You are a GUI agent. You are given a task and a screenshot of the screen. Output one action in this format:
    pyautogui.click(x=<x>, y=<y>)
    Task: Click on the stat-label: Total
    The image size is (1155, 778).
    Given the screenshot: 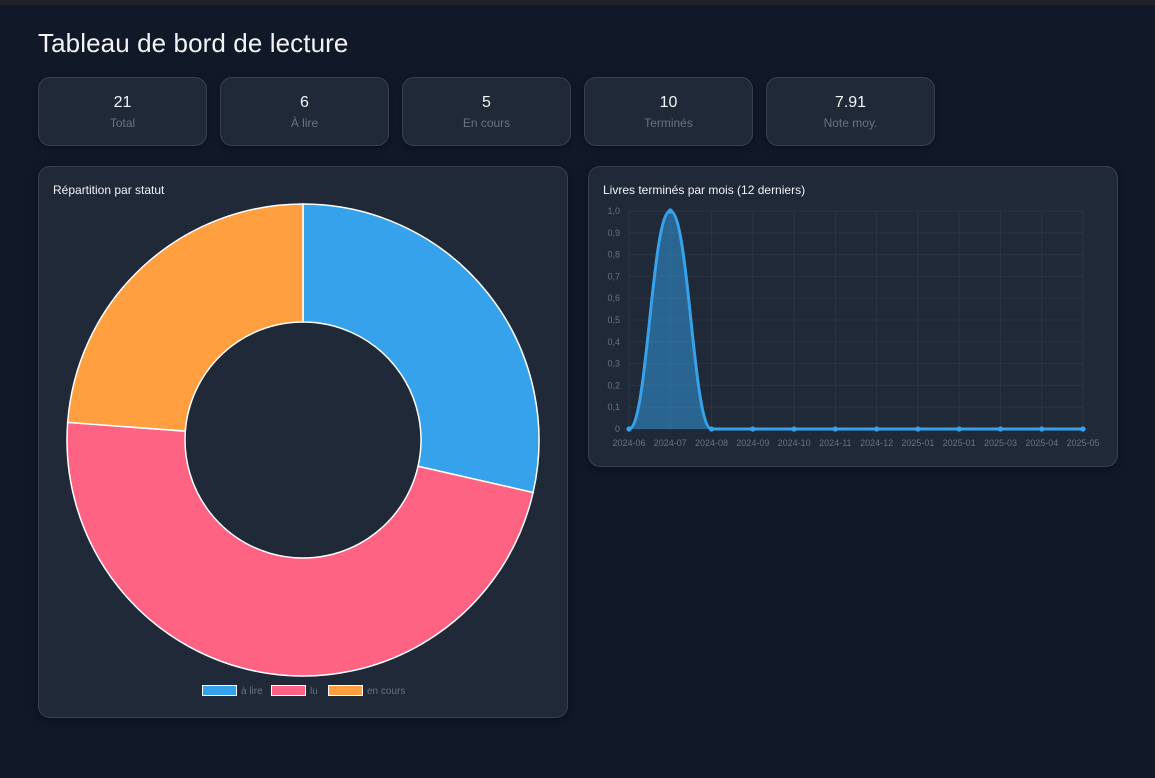 What is the action you would take?
    pyautogui.click(x=122, y=123)
    